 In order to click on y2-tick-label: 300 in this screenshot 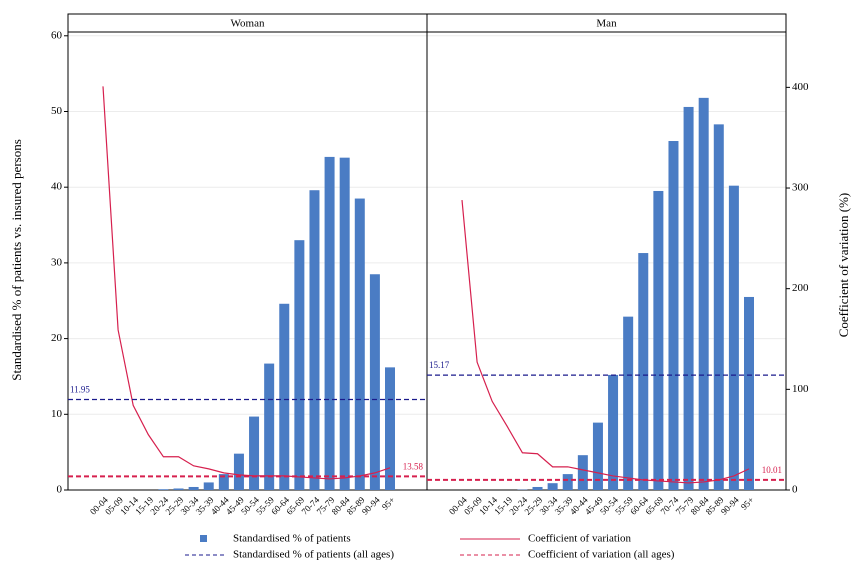, I will do `click(800, 188)`.